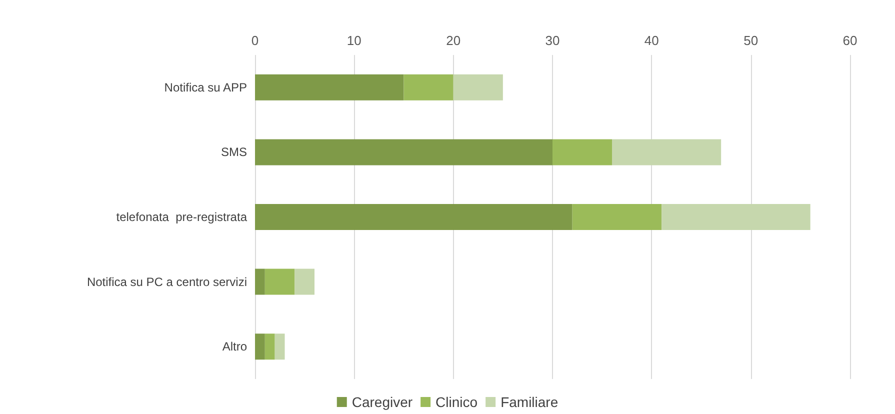  I want to click on x-tick-label: 30, so click(552, 40).